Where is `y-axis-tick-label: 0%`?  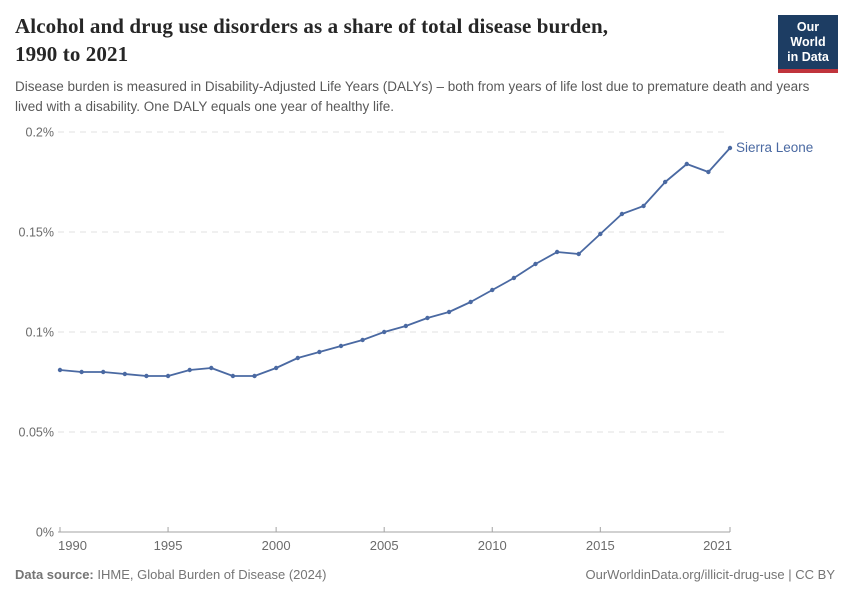
y-axis-tick-label: 0% is located at coordinates (45, 533).